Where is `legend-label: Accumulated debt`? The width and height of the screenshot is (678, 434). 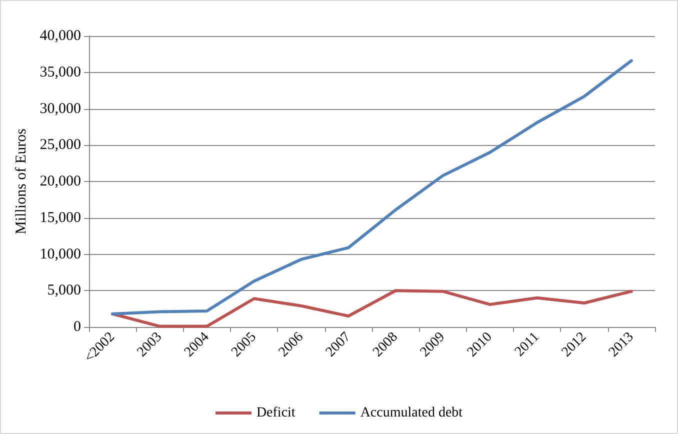
legend-label: Accumulated debt is located at coordinates (411, 413).